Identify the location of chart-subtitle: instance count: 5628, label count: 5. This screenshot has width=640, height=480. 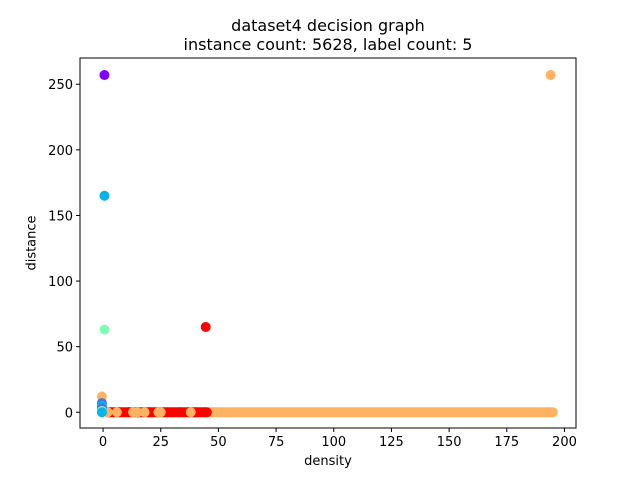
(328, 44).